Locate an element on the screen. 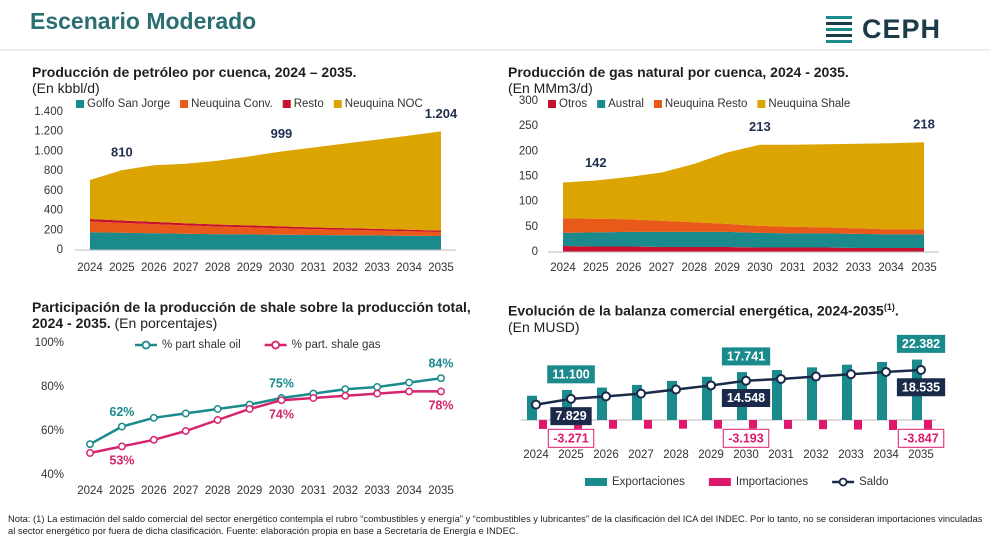 The image size is (990, 546). data-label: 22.382 is located at coordinates (921, 344).